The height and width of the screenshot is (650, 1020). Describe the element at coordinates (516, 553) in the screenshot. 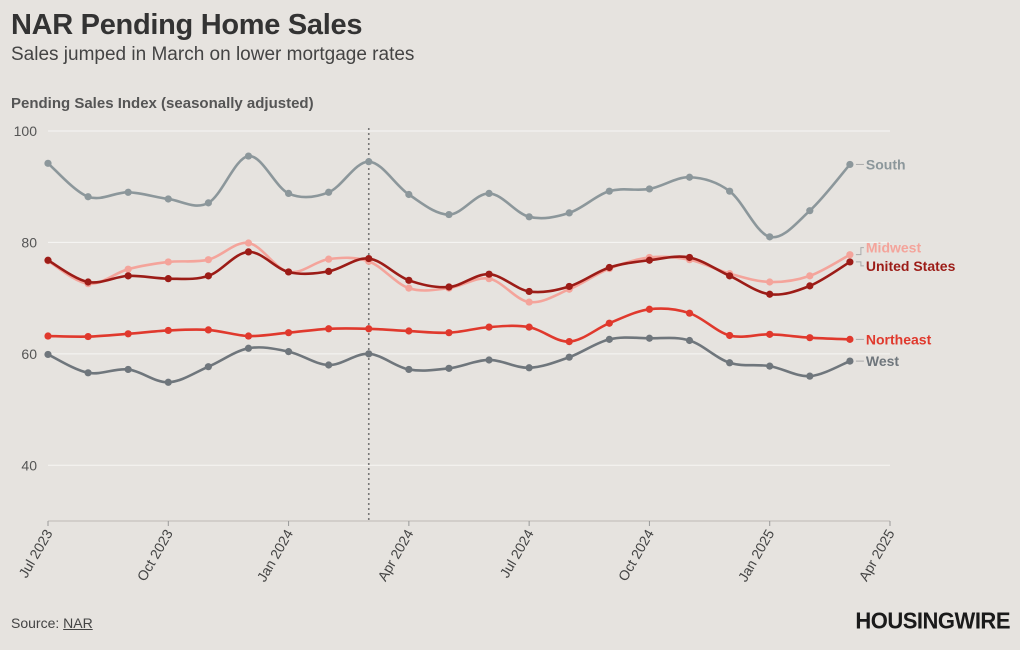

I see `x-tick-label: Jul 2024` at that location.